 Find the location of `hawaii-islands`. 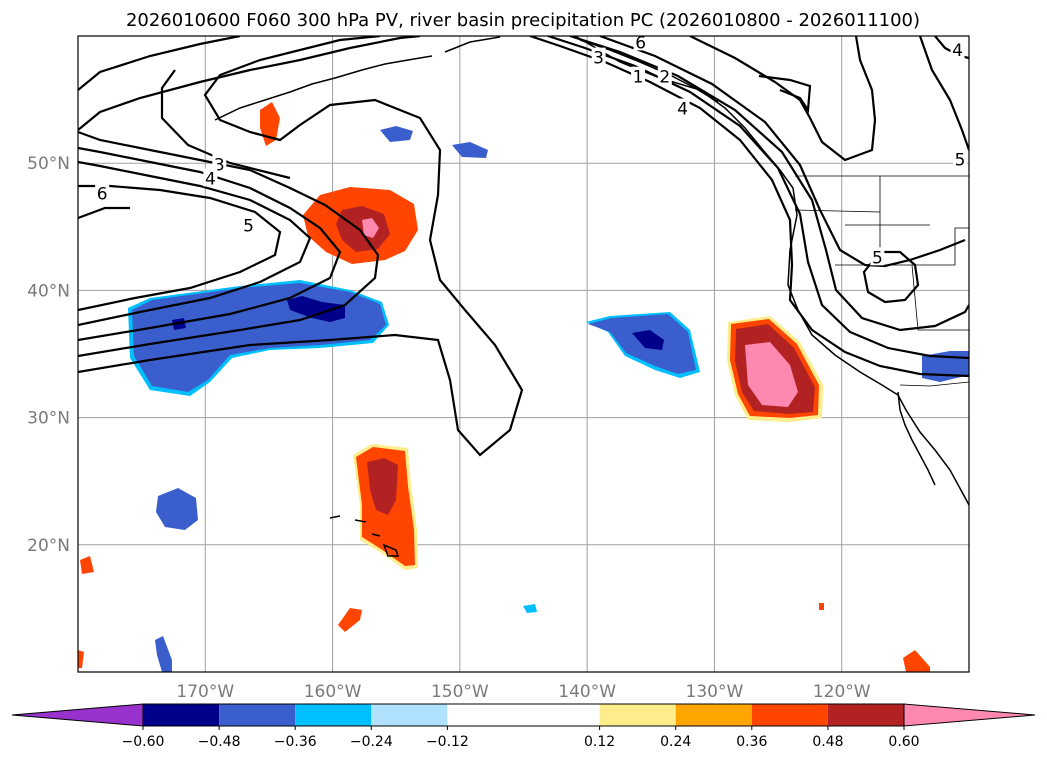

hawaii-islands is located at coordinates (364, 536).